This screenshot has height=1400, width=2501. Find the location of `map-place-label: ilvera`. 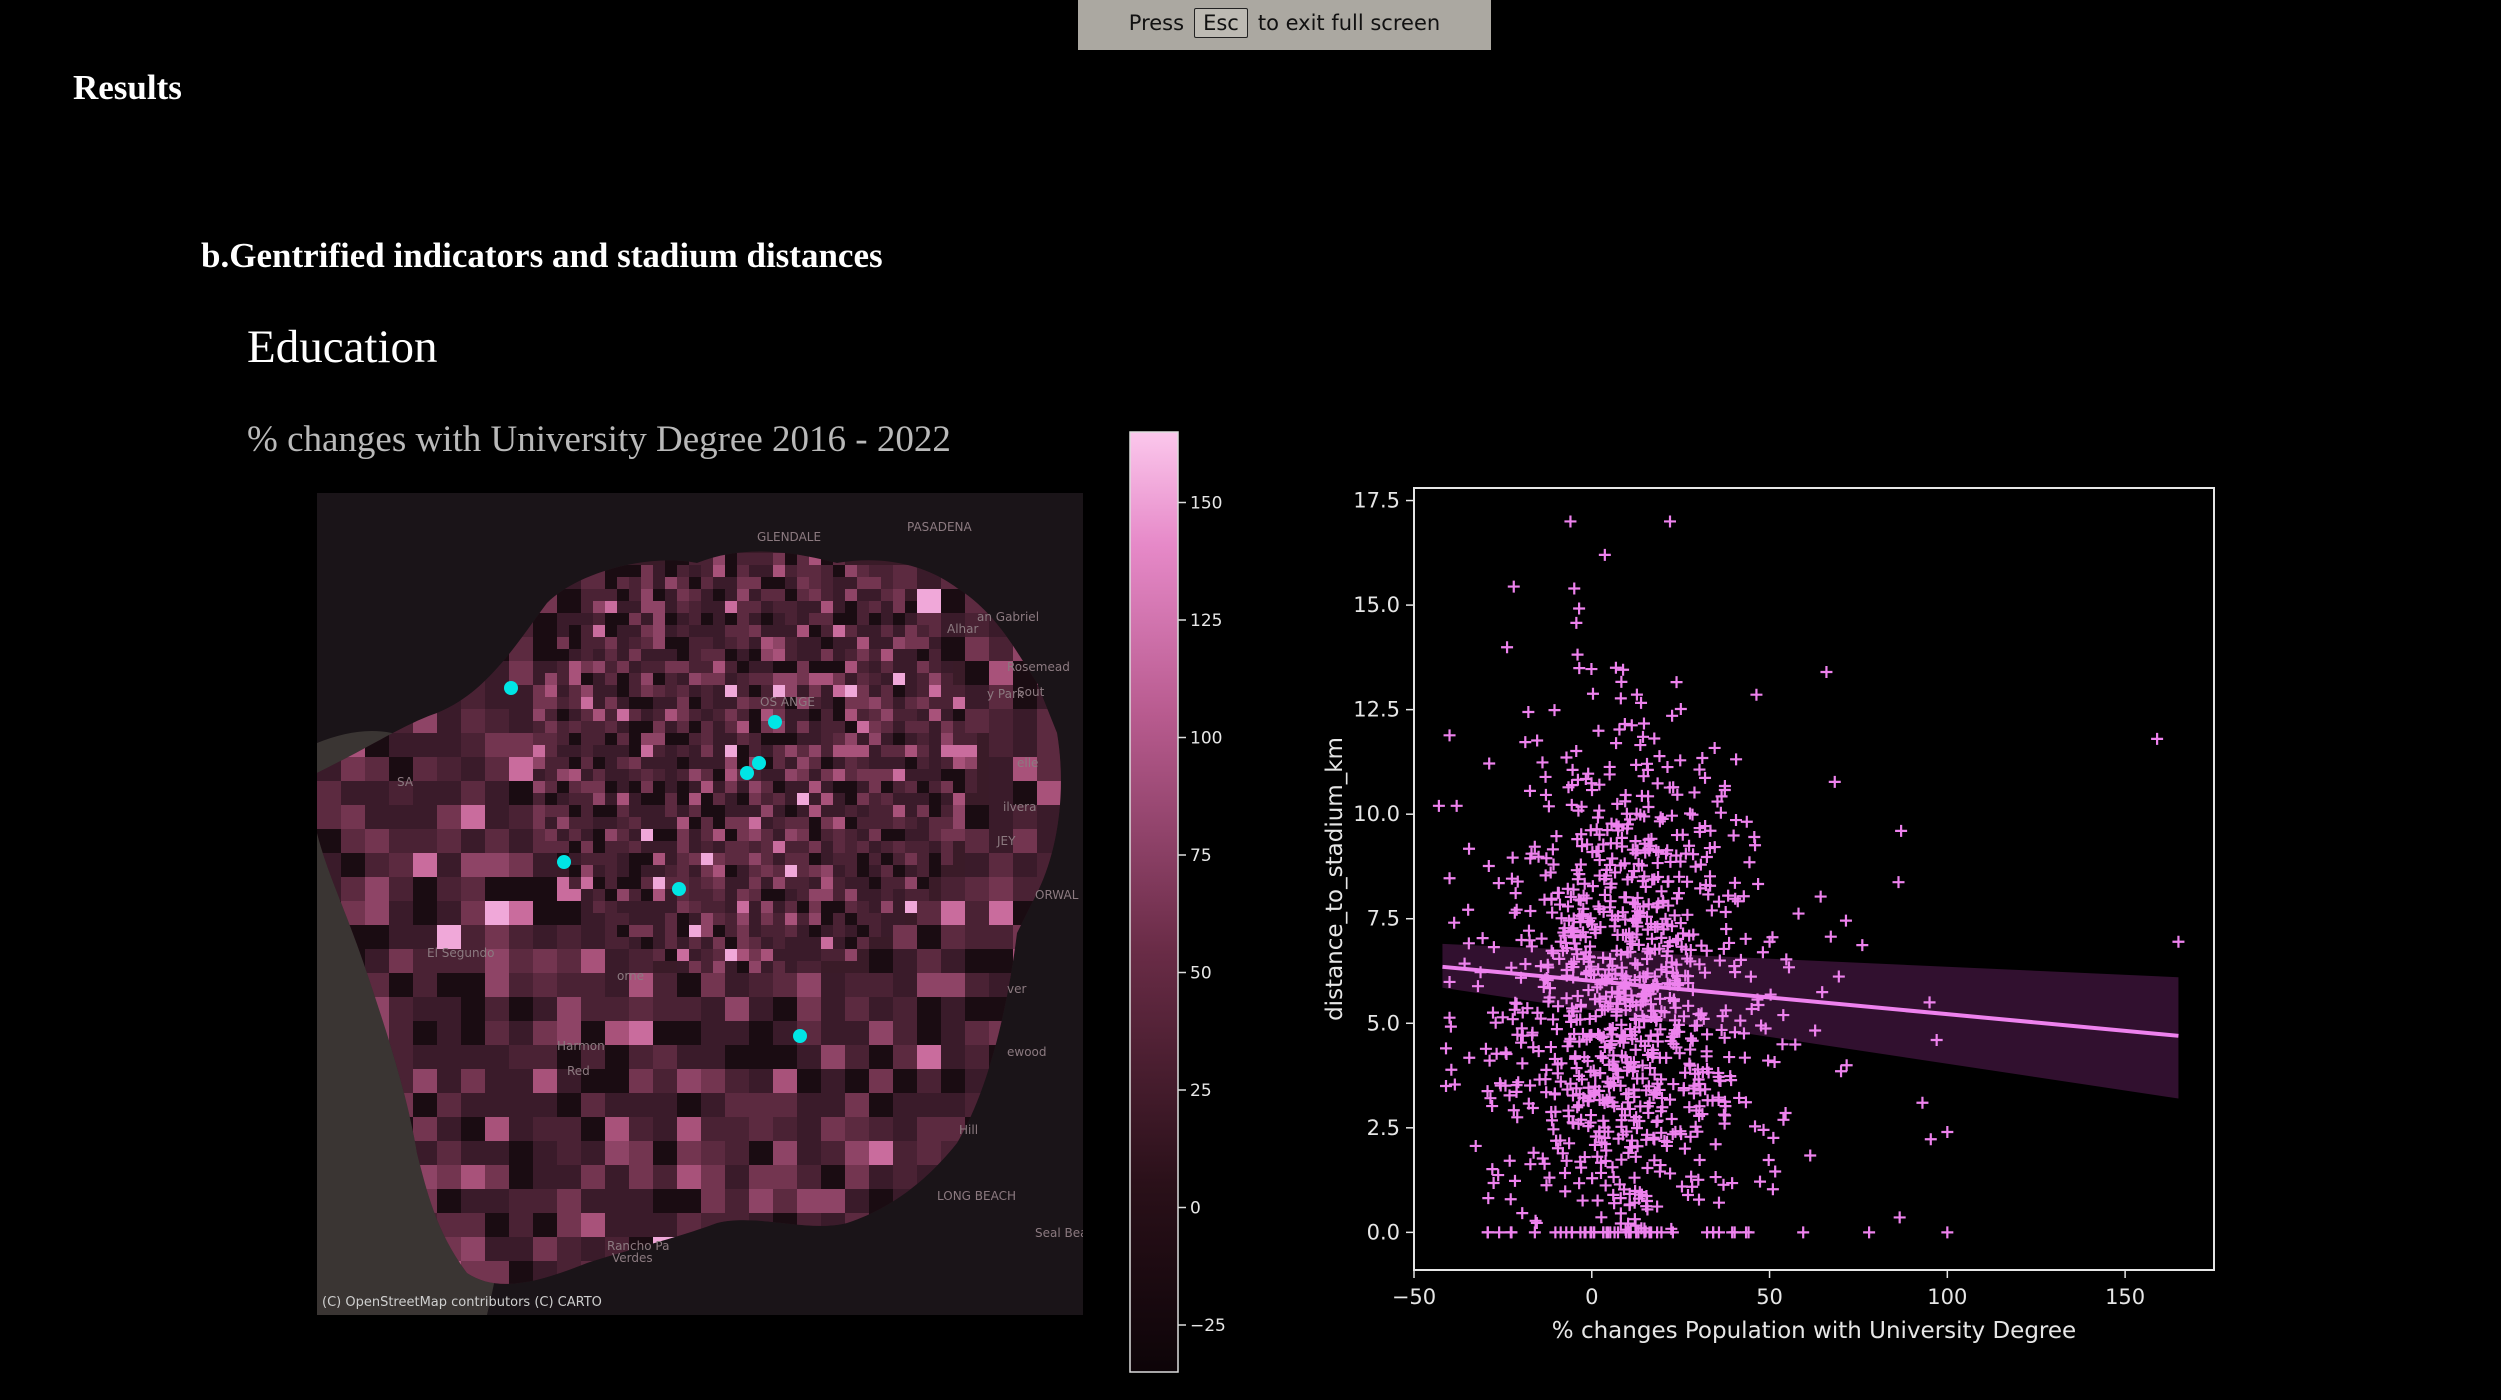

map-place-label: ilvera is located at coordinates (1019, 807).